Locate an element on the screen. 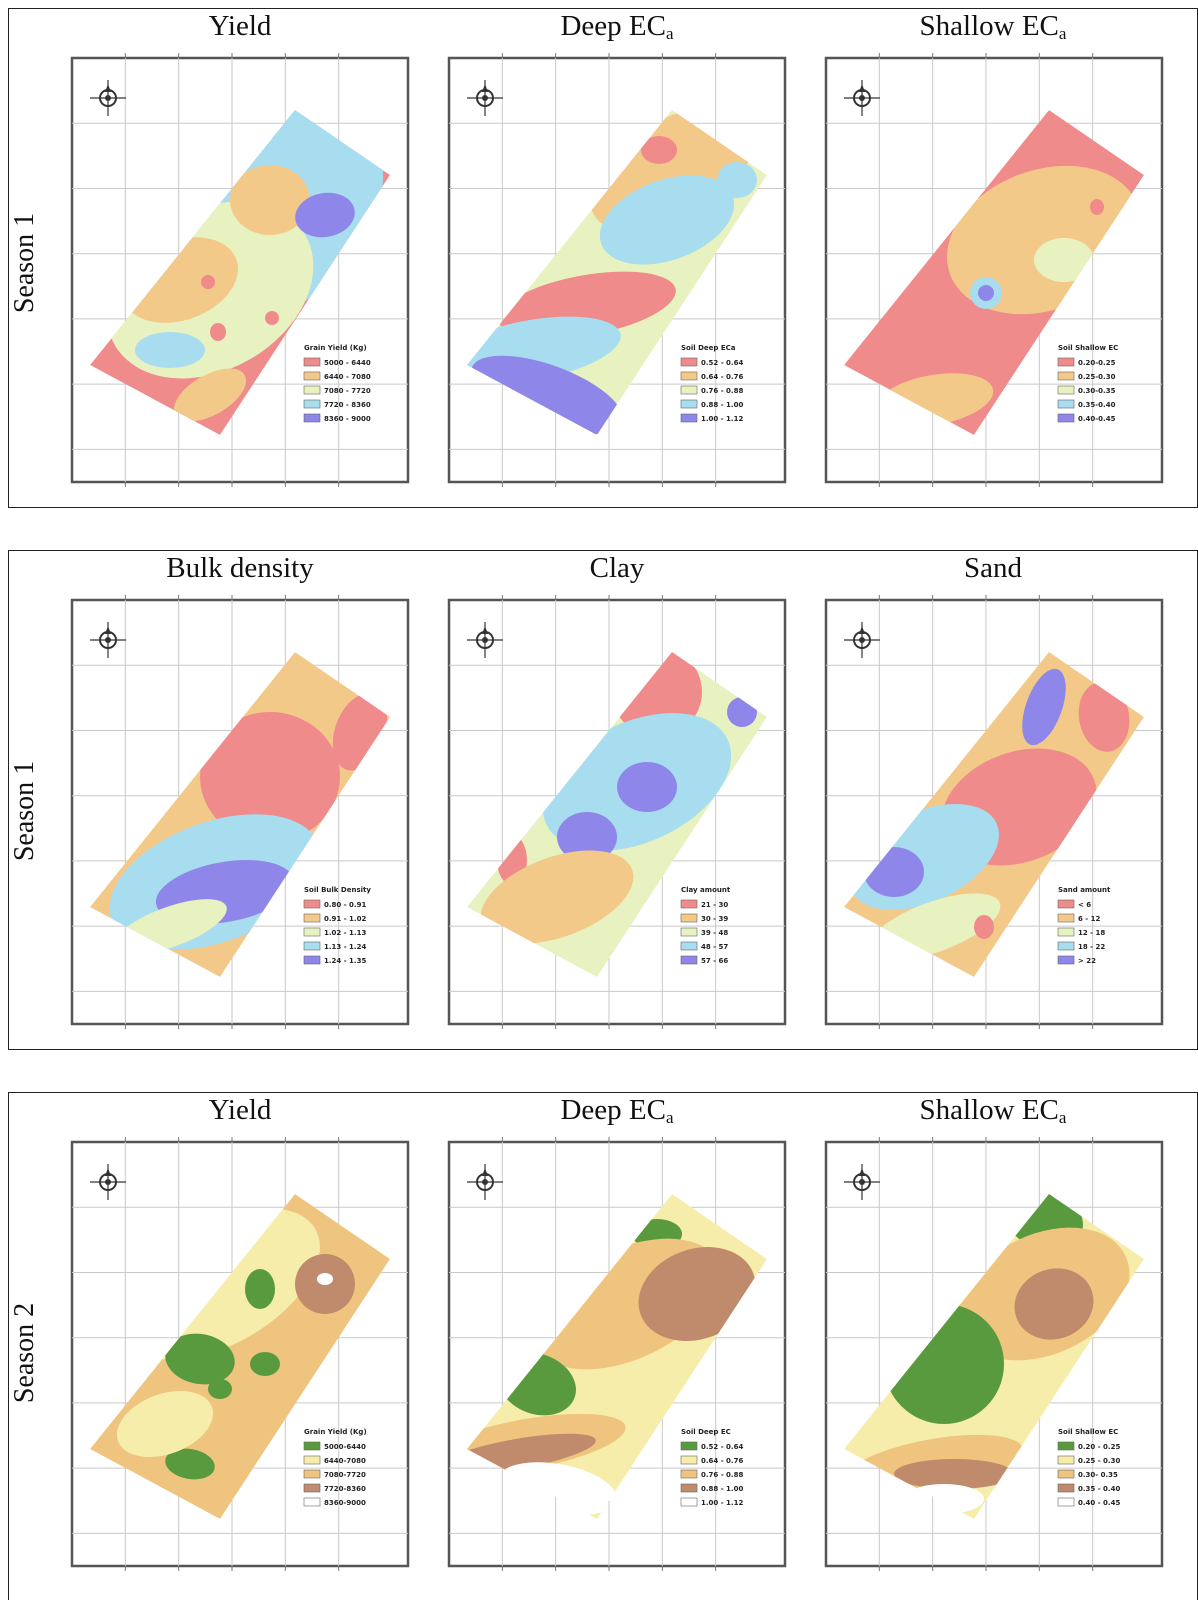 This screenshot has width=1198, height=1600. season-label: Season 1 is located at coordinates (25, 263).